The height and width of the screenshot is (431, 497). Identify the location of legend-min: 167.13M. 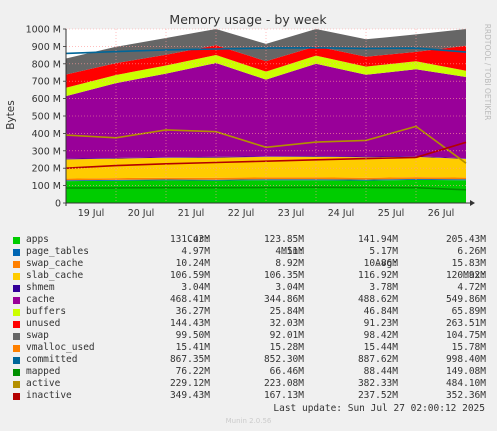
(283, 395).